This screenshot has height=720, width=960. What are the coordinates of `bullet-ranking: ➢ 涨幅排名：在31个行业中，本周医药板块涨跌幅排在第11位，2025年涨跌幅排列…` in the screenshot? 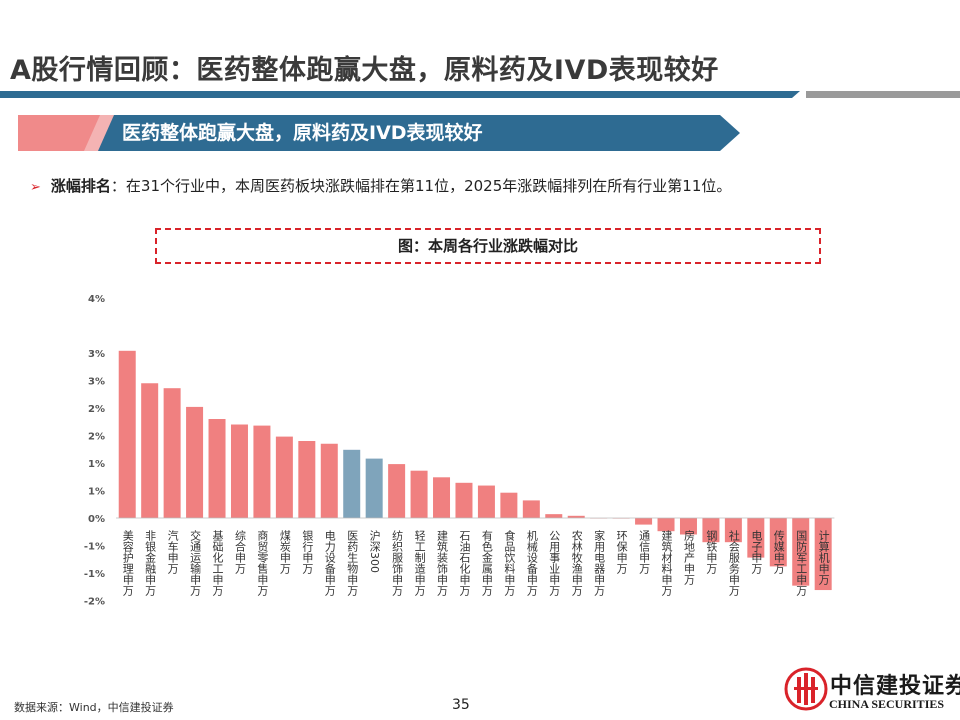 It's located at (380, 185).